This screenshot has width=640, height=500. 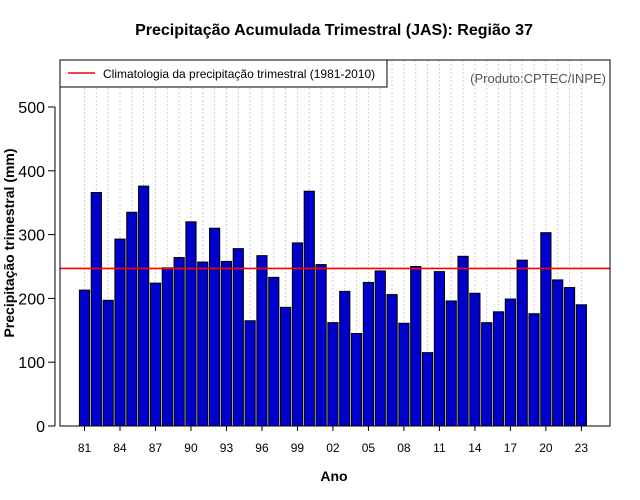 I want to click on x-tick-label: 93, so click(x=227, y=448).